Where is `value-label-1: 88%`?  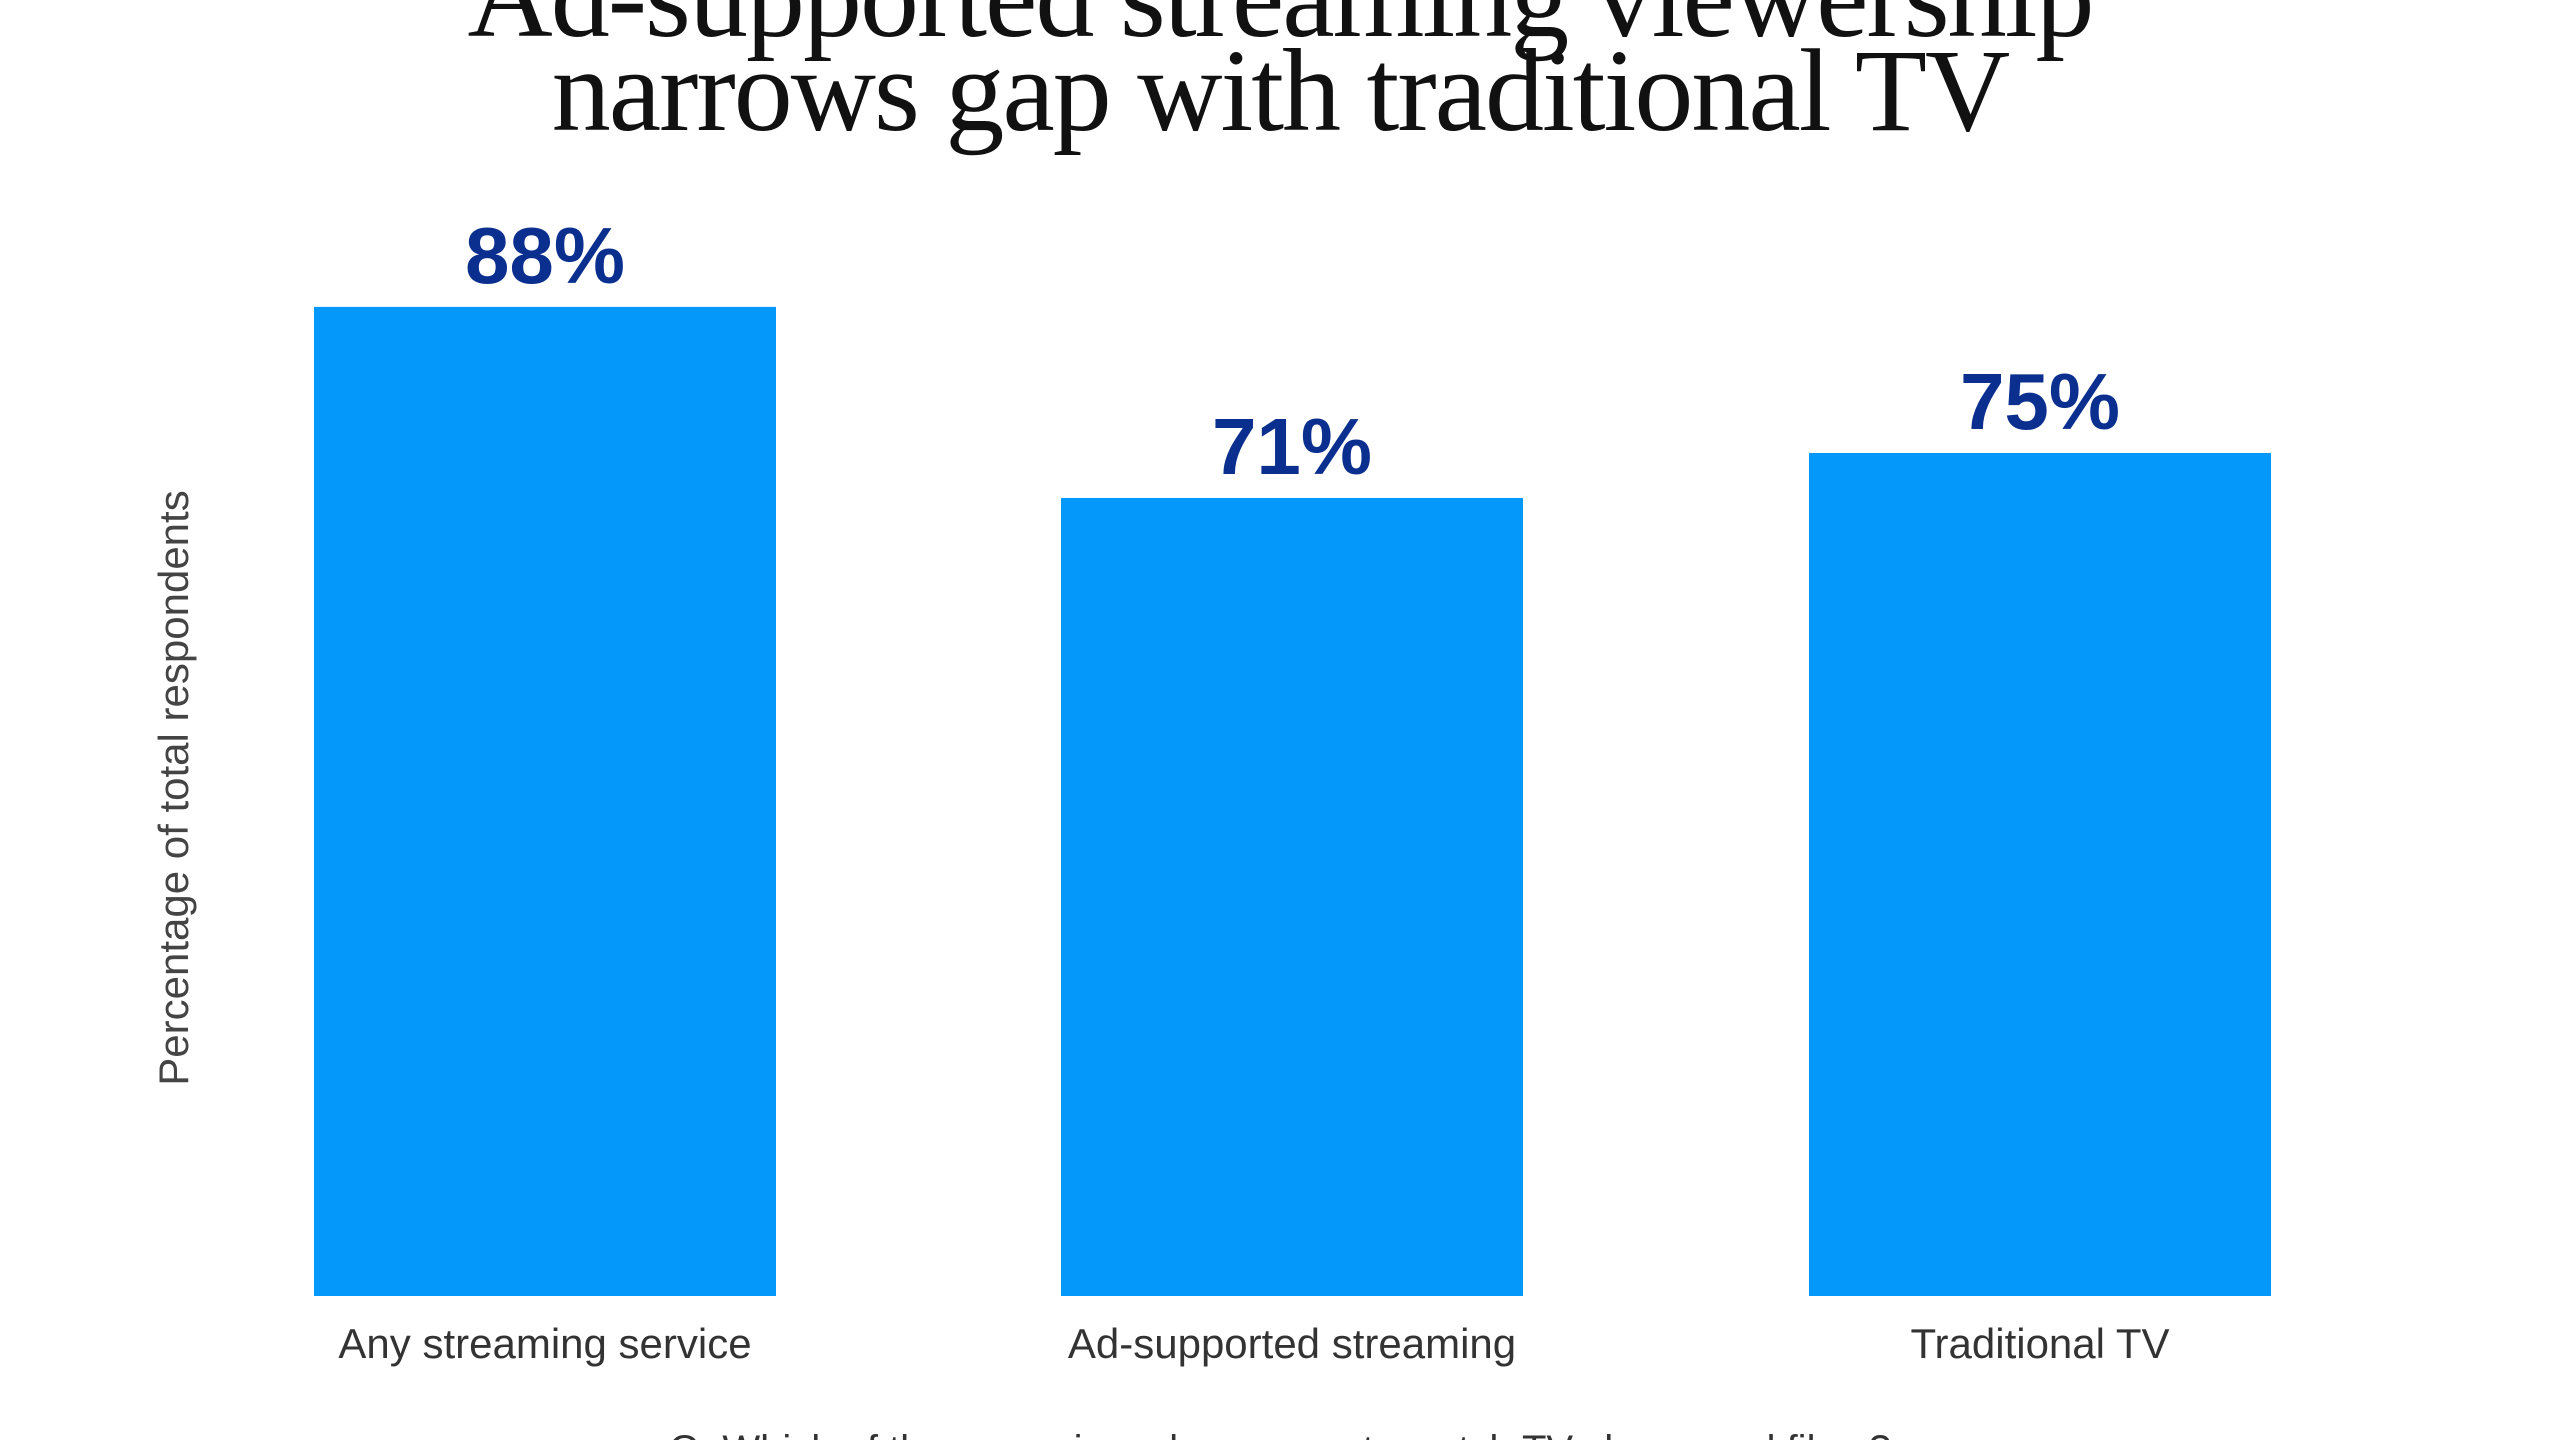 value-label-1: 88% is located at coordinates (545, 255).